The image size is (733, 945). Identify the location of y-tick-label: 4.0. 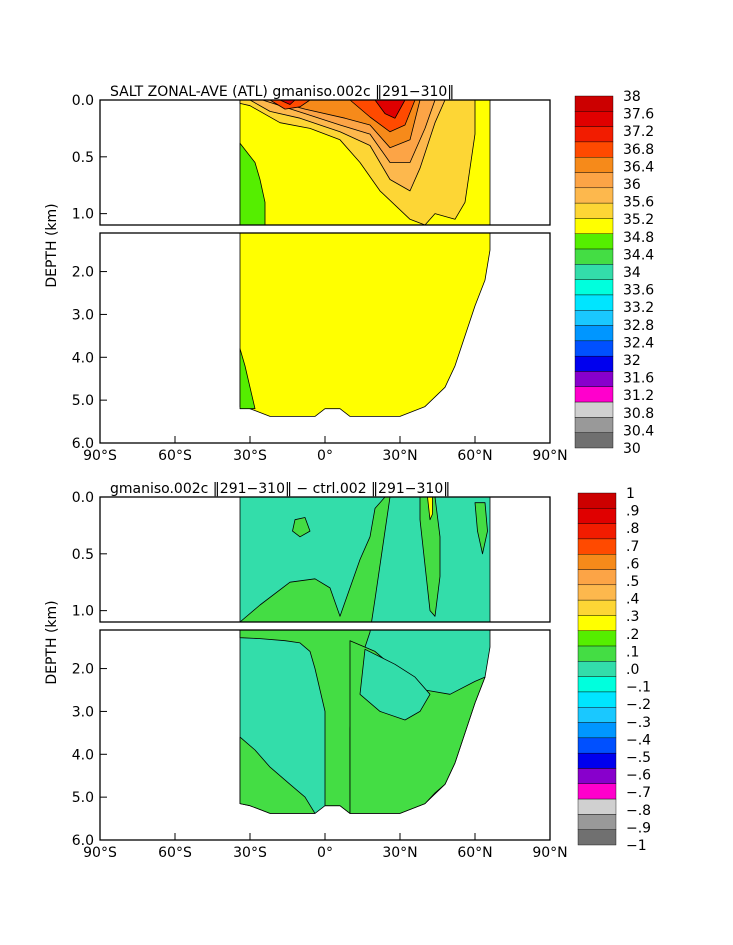
(83, 358).